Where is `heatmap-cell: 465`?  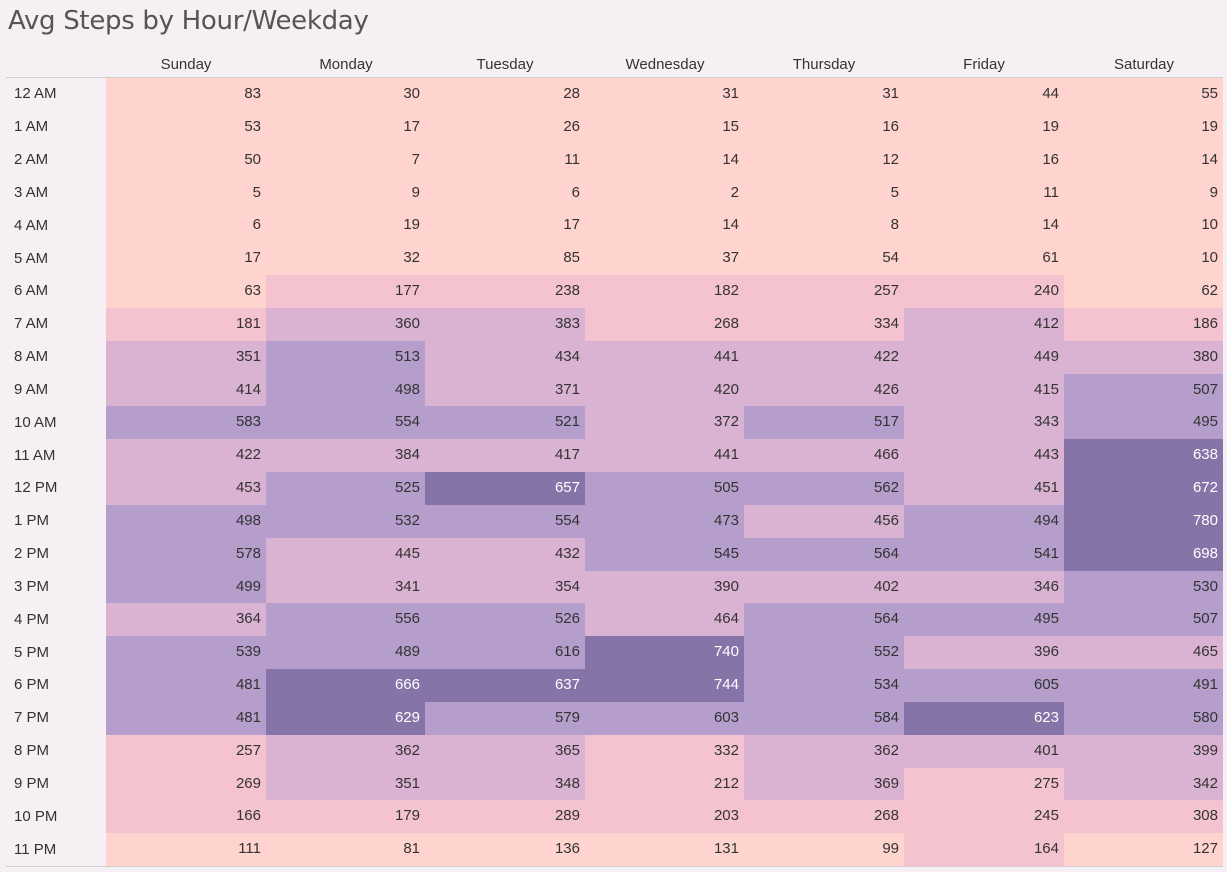 heatmap-cell: 465 is located at coordinates (1143, 653).